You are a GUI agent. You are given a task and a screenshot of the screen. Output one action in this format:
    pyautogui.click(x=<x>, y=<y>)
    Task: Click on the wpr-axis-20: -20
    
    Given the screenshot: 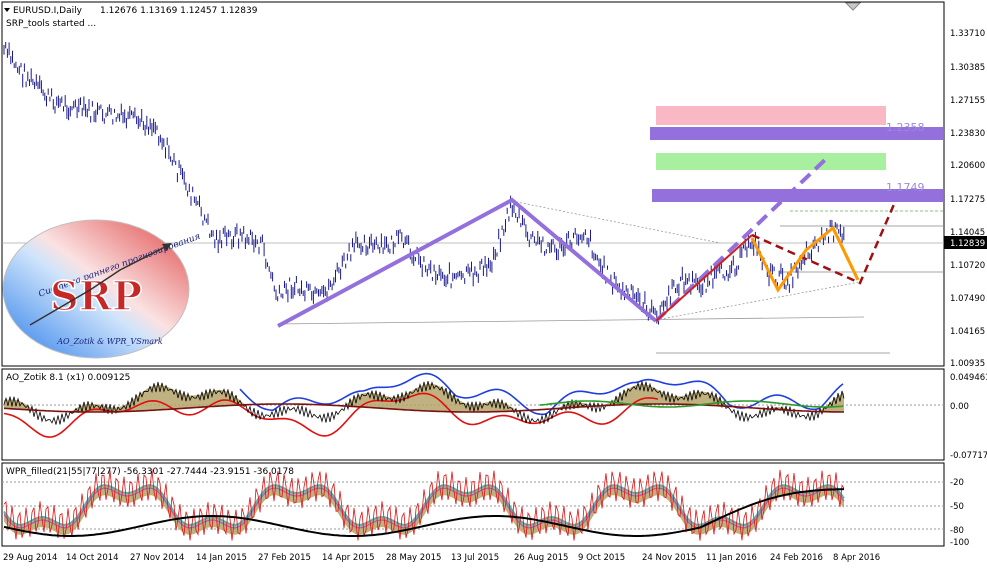 What is the action you would take?
    pyautogui.click(x=957, y=483)
    